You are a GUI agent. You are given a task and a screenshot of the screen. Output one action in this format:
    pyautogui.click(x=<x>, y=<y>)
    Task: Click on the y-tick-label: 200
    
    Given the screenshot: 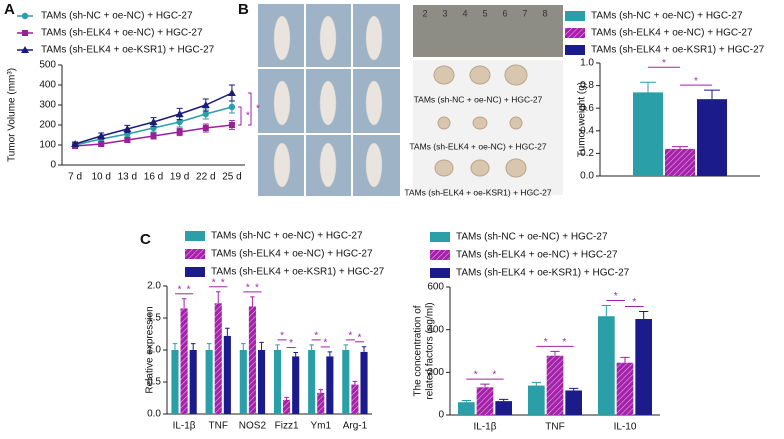 What is the action you would take?
    pyautogui.click(x=435, y=372)
    